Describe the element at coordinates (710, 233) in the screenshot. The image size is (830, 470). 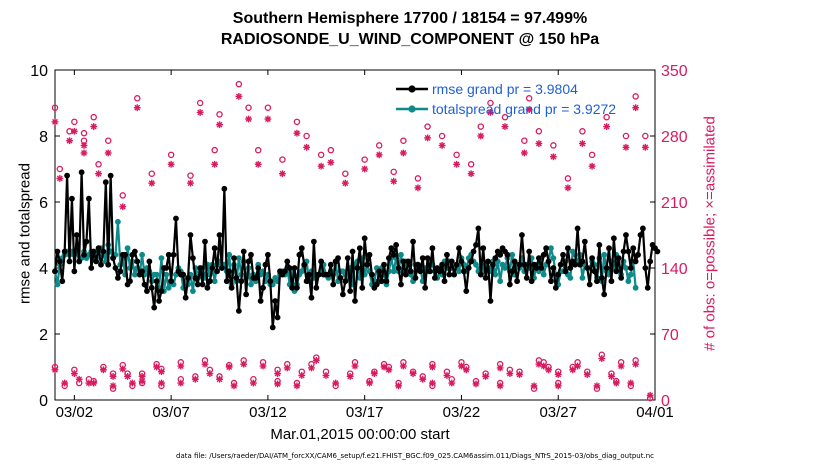
I see `y-axis-label-right: # of obs: o=possible; ×=assimilated` at that location.